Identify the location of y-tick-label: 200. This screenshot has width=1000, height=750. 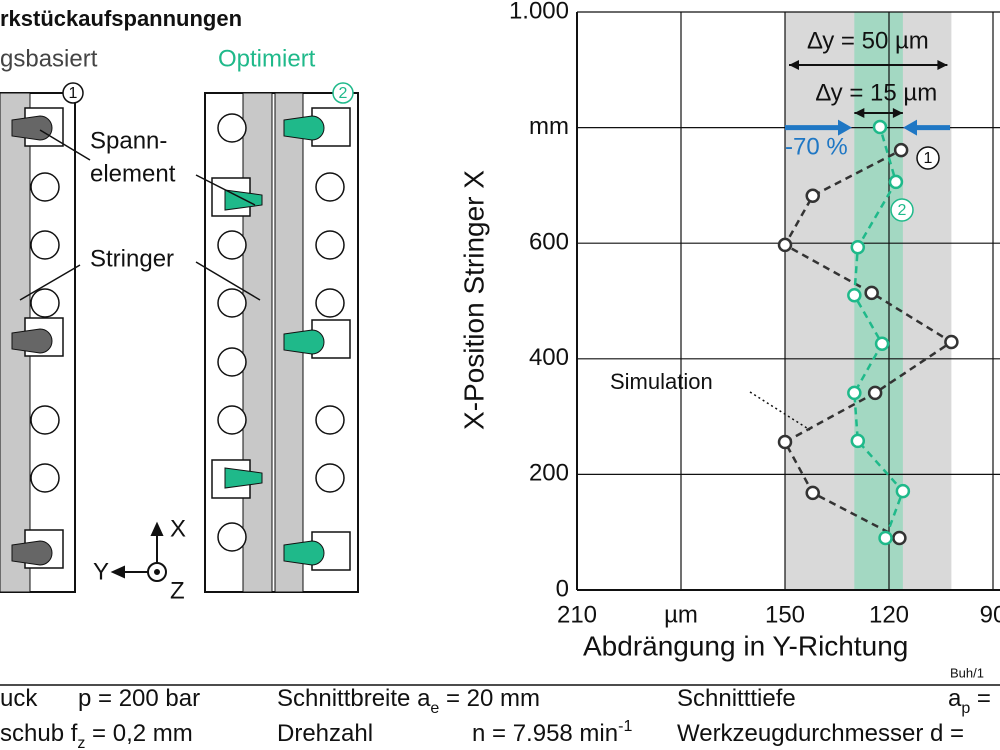
(549, 473).